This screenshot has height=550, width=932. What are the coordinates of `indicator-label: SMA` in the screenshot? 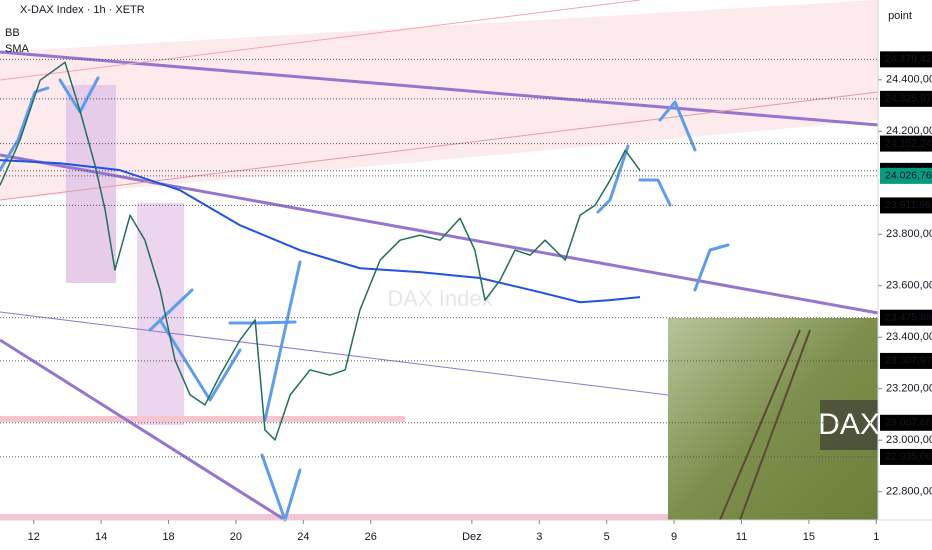 It's located at (17, 49).